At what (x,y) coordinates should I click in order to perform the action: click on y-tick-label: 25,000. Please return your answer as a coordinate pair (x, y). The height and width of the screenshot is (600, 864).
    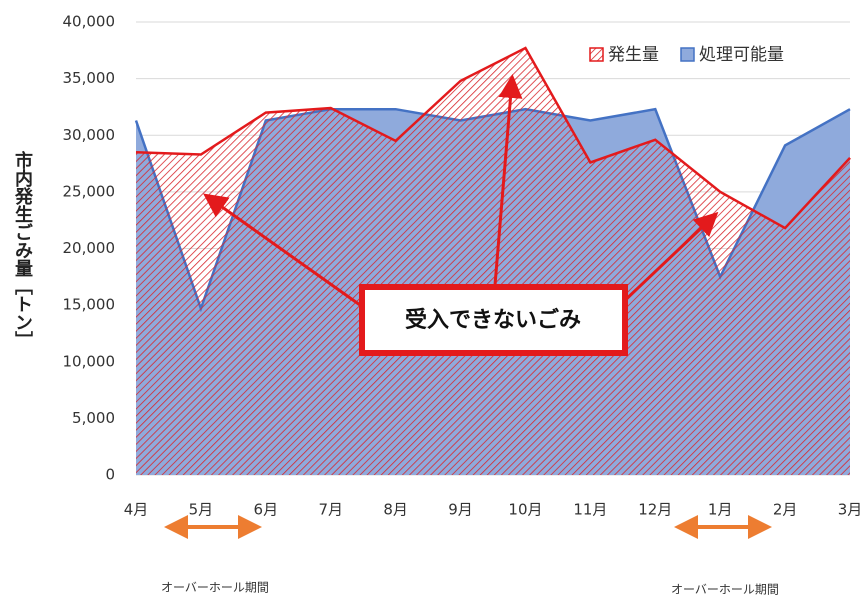
    Looking at the image, I should click on (89, 191).